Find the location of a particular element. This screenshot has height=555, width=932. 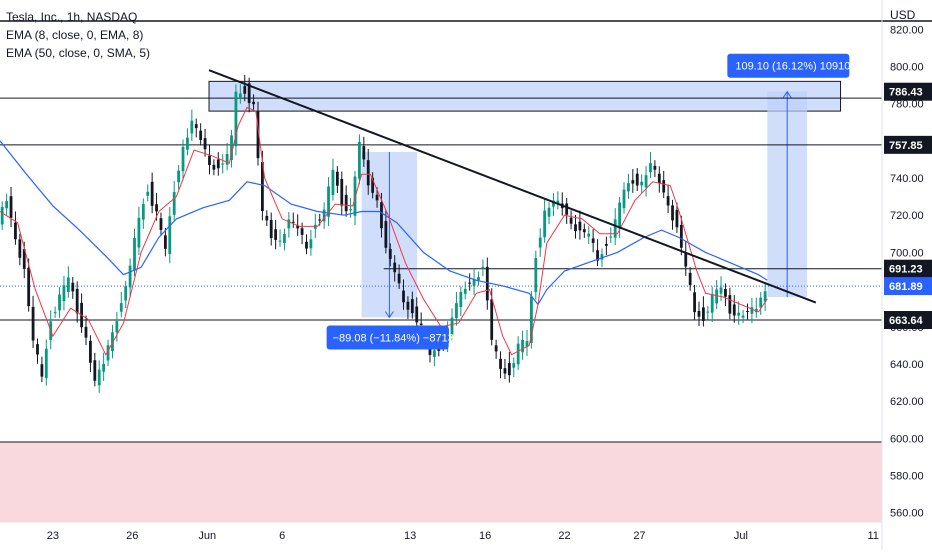

y-tick-label: 620.00 is located at coordinates (907, 402).